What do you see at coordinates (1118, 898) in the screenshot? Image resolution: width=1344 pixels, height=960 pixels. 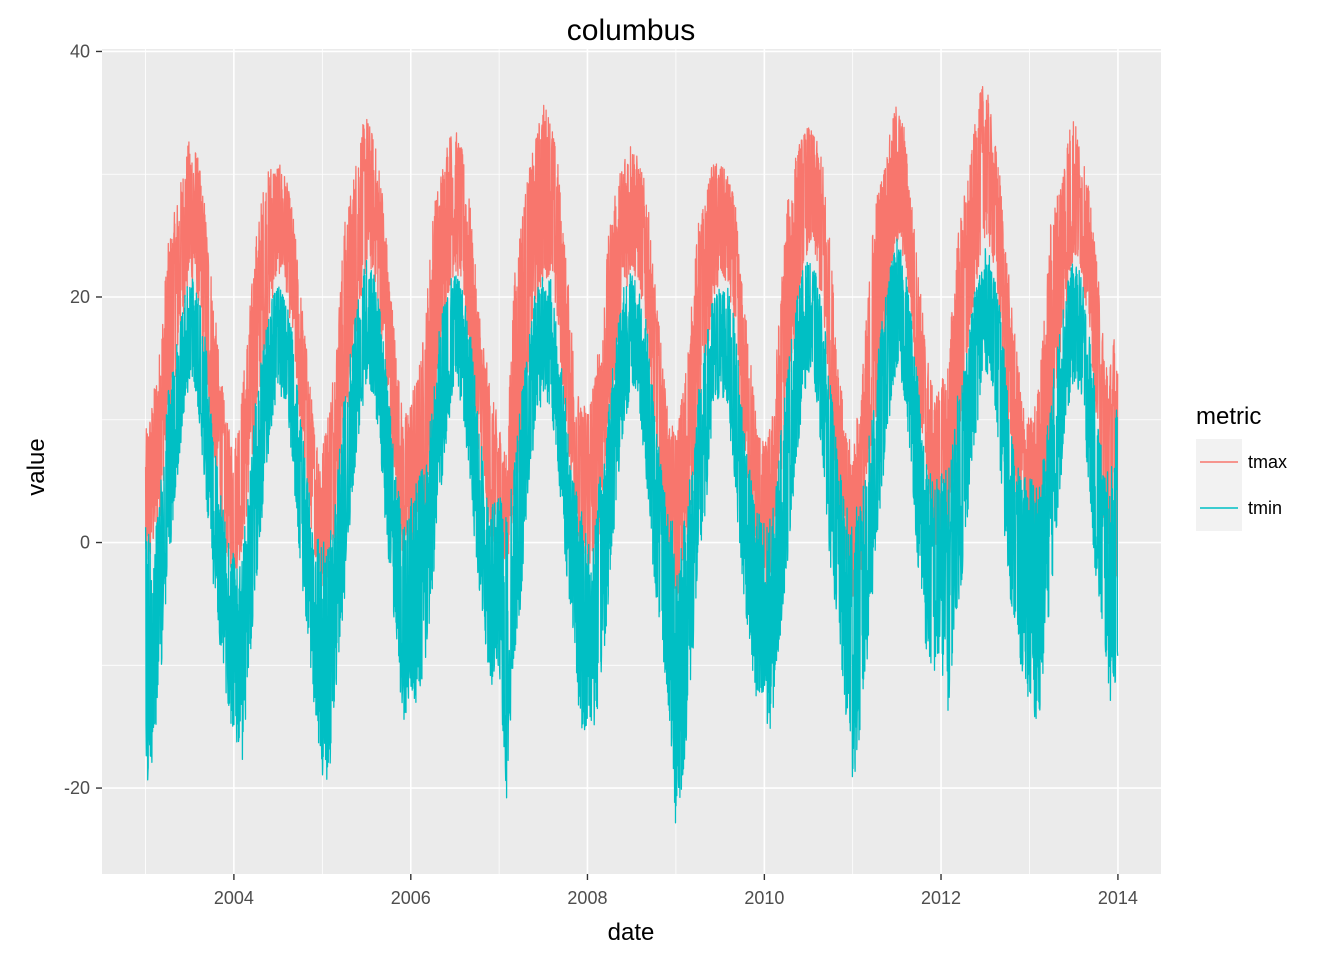 I see `x-tick-label: 2014` at bounding box center [1118, 898].